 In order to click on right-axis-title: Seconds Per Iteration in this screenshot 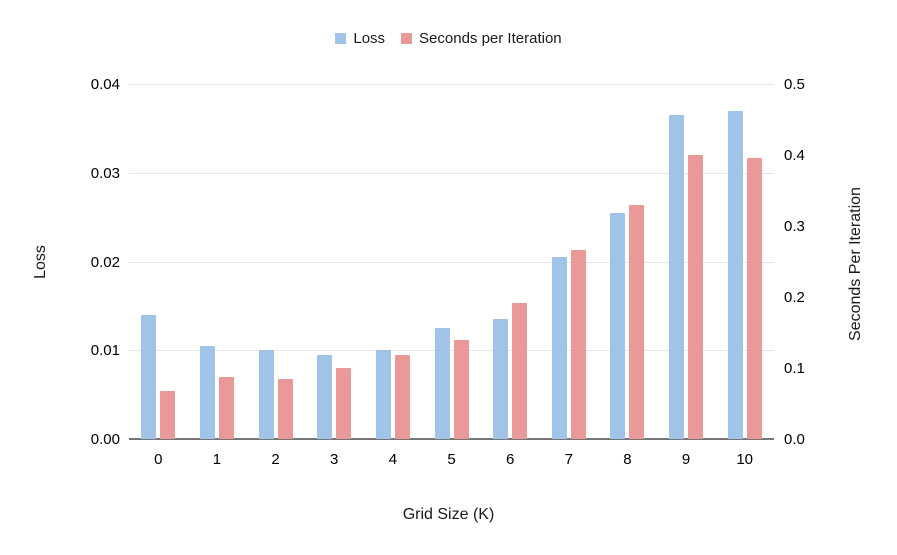, I will do `click(855, 264)`.